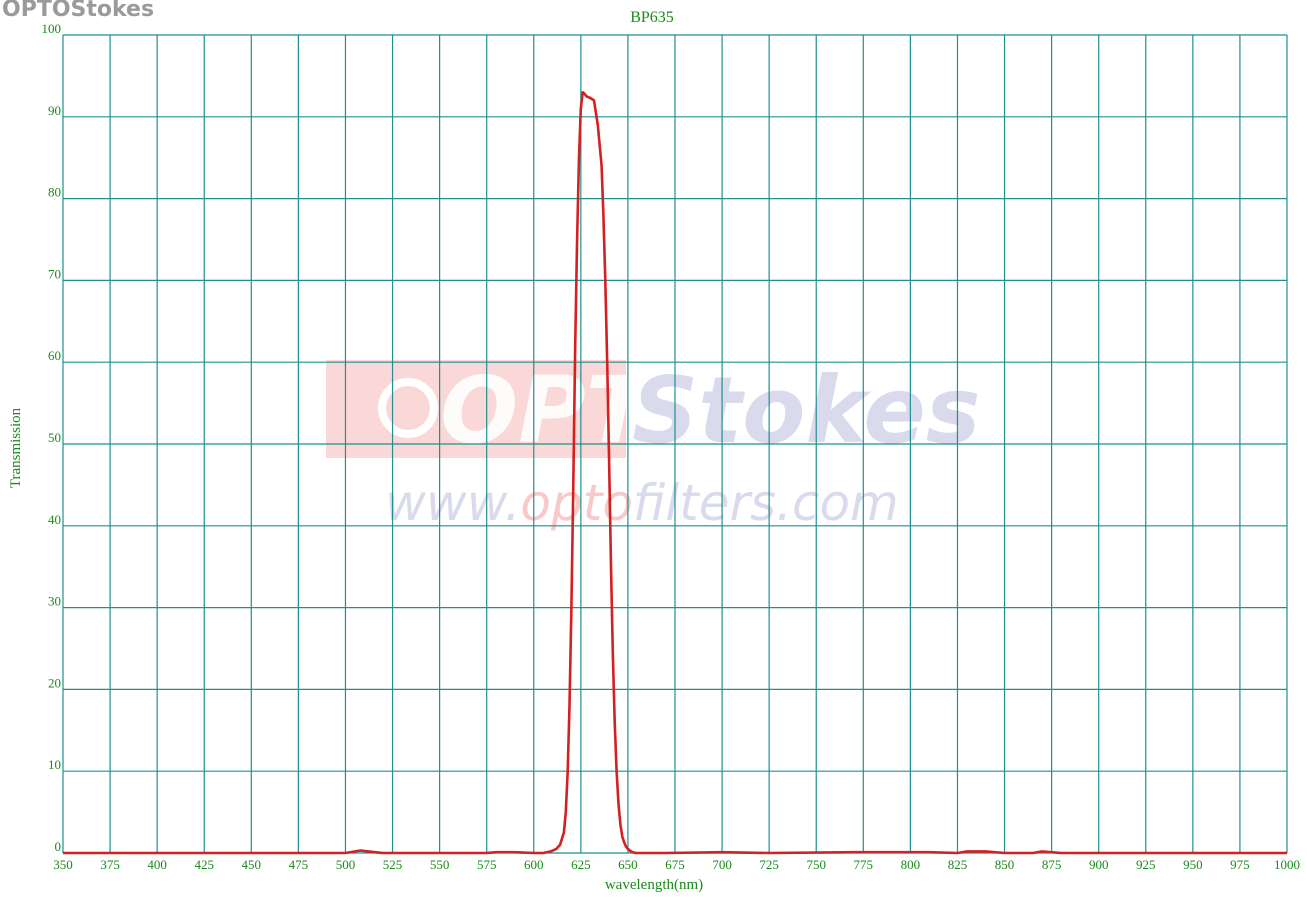 The height and width of the screenshot is (897, 1307). I want to click on x-tick-label: 1000, so click(1287, 864).